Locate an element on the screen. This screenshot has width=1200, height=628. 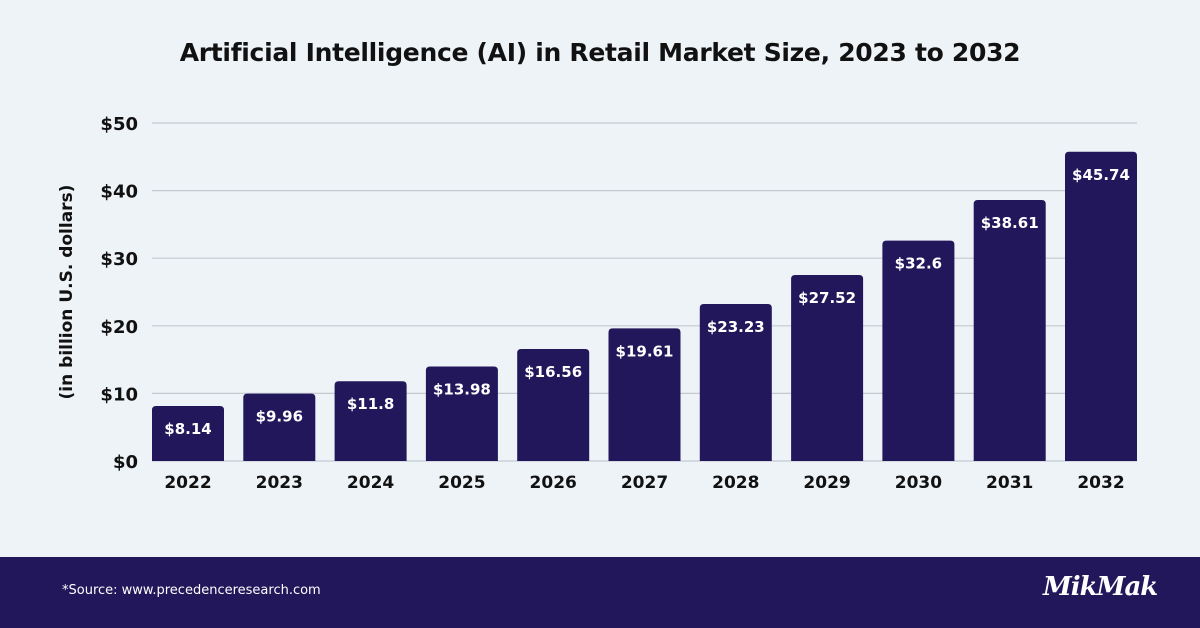
bar-2022 is located at coordinates (188, 433).